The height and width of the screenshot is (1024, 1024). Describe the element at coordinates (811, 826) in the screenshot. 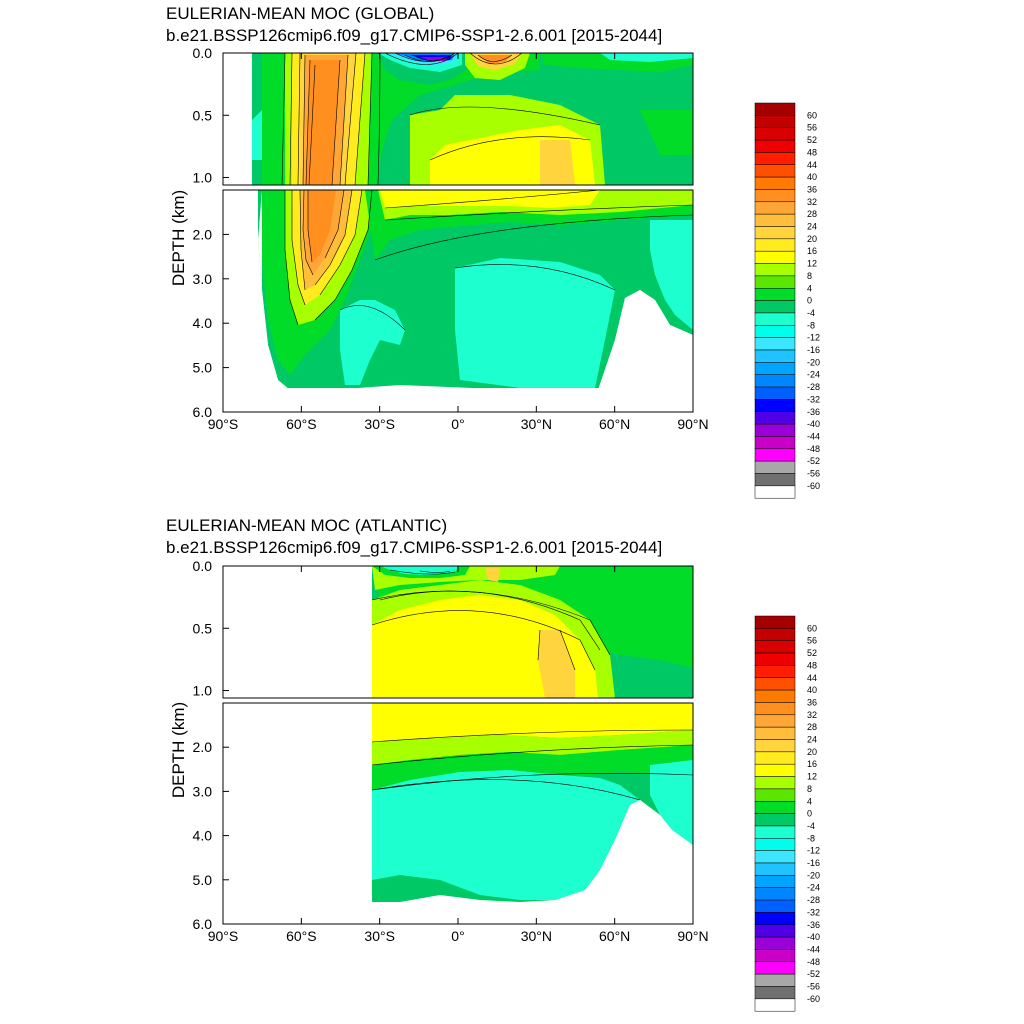

I see `colorbar-label: -4` at that location.